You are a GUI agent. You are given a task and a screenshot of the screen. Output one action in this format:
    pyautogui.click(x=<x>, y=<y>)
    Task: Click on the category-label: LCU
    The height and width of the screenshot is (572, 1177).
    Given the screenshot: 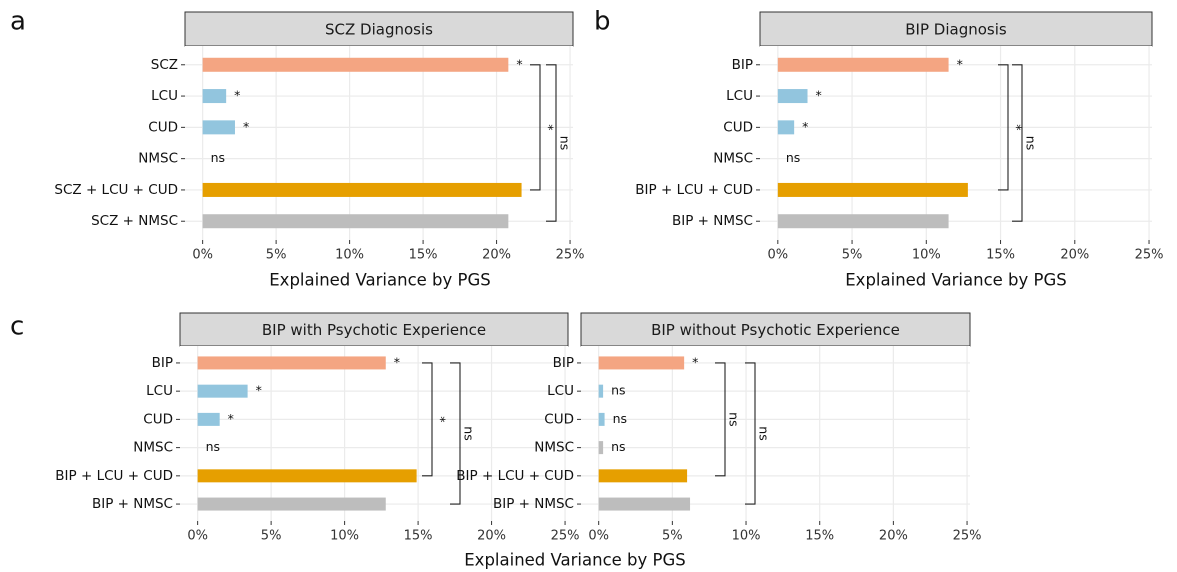 What is the action you would take?
    pyautogui.click(x=164, y=96)
    